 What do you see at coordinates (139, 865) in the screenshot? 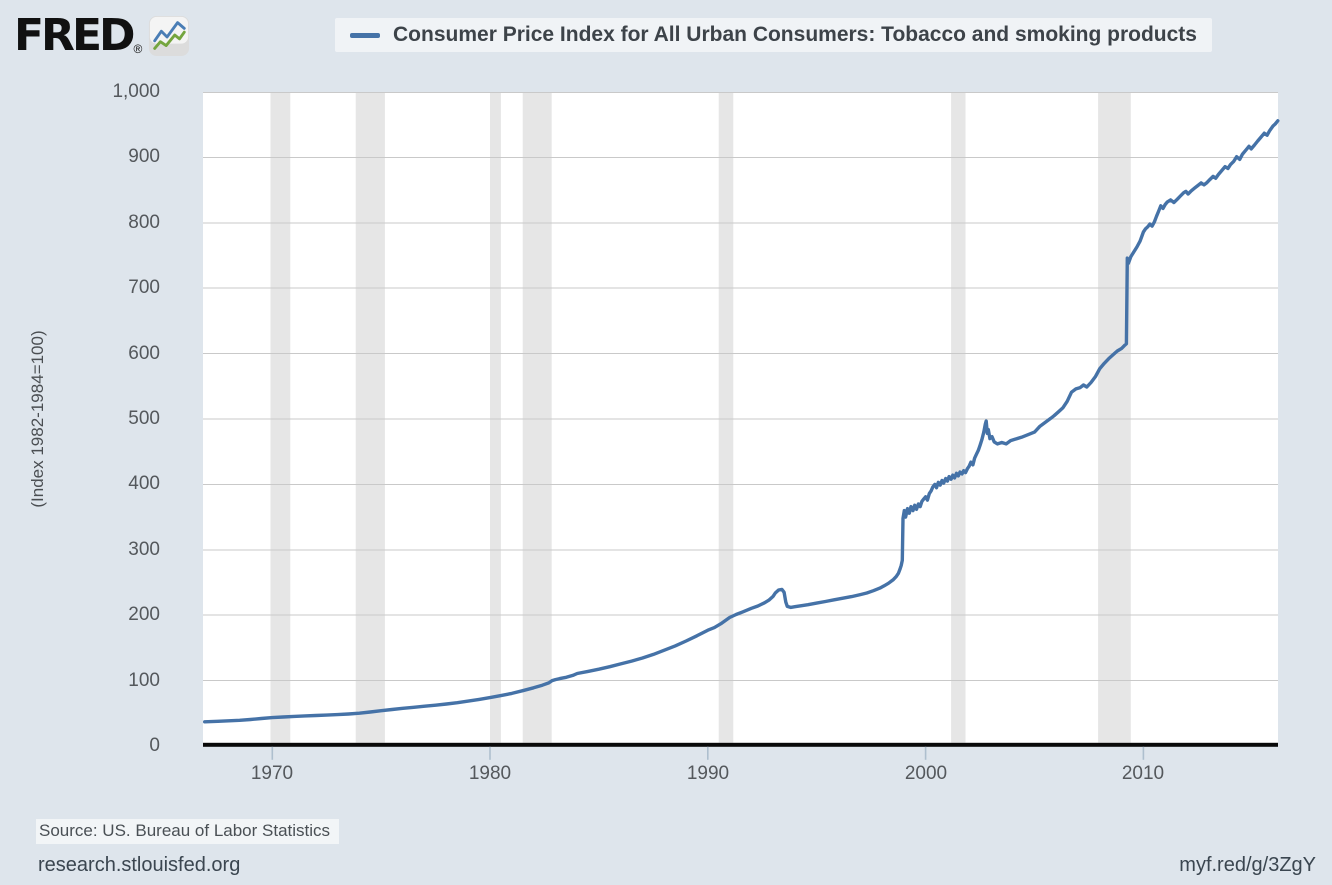
I see `research-stlouisfed-link: research.stlouisfed.org` at bounding box center [139, 865].